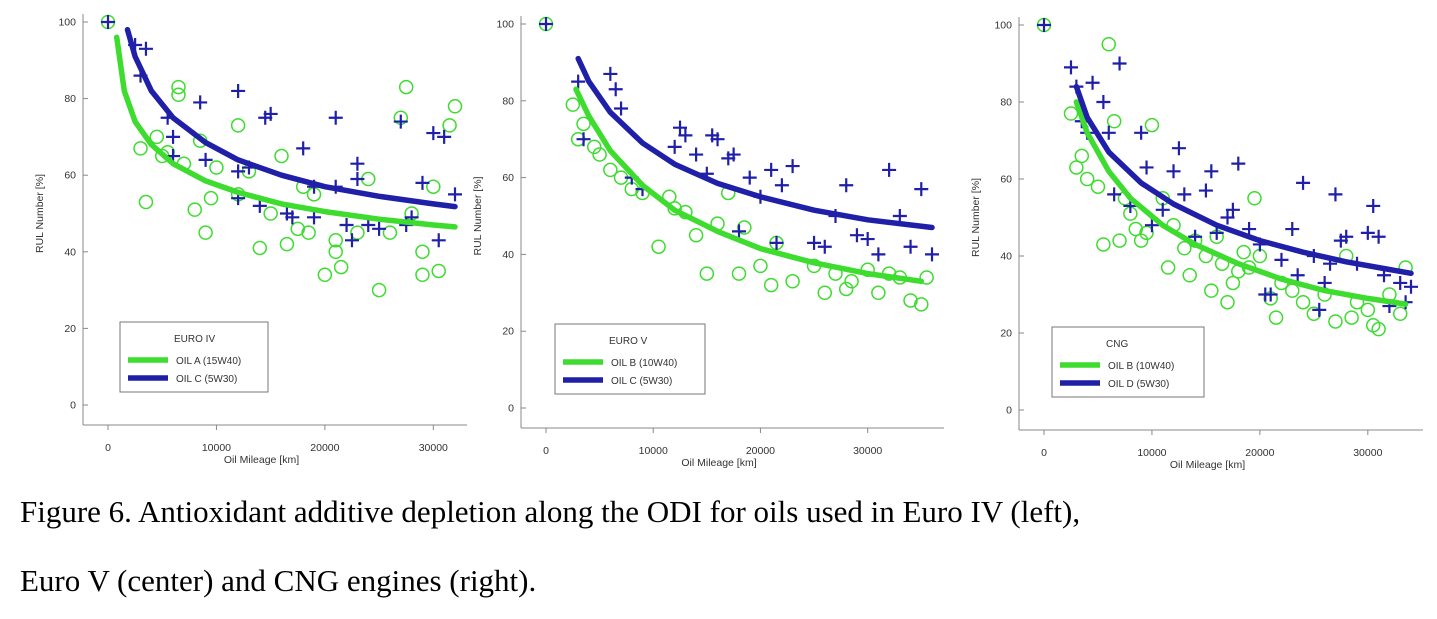 Image resolution: width=1437 pixels, height=619 pixels. What do you see at coordinates (546, 451) in the screenshot?
I see `x-tick-label: 0` at bounding box center [546, 451].